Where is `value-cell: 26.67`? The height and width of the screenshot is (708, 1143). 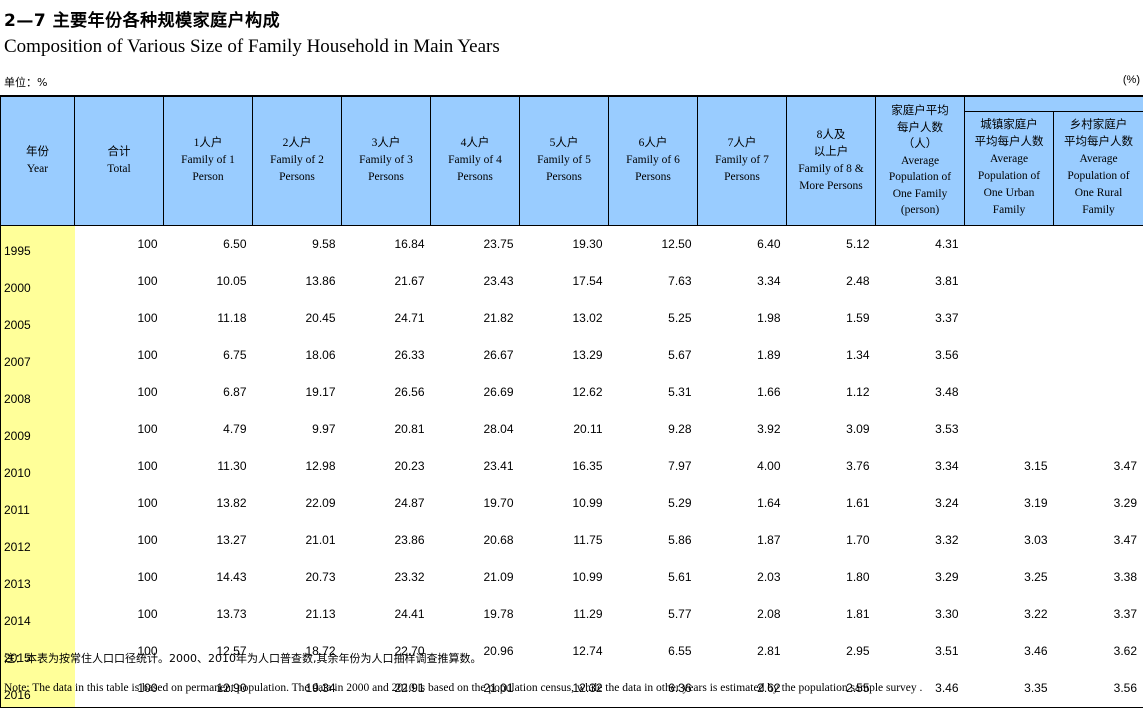 value-cell: 26.67 is located at coordinates (475, 355).